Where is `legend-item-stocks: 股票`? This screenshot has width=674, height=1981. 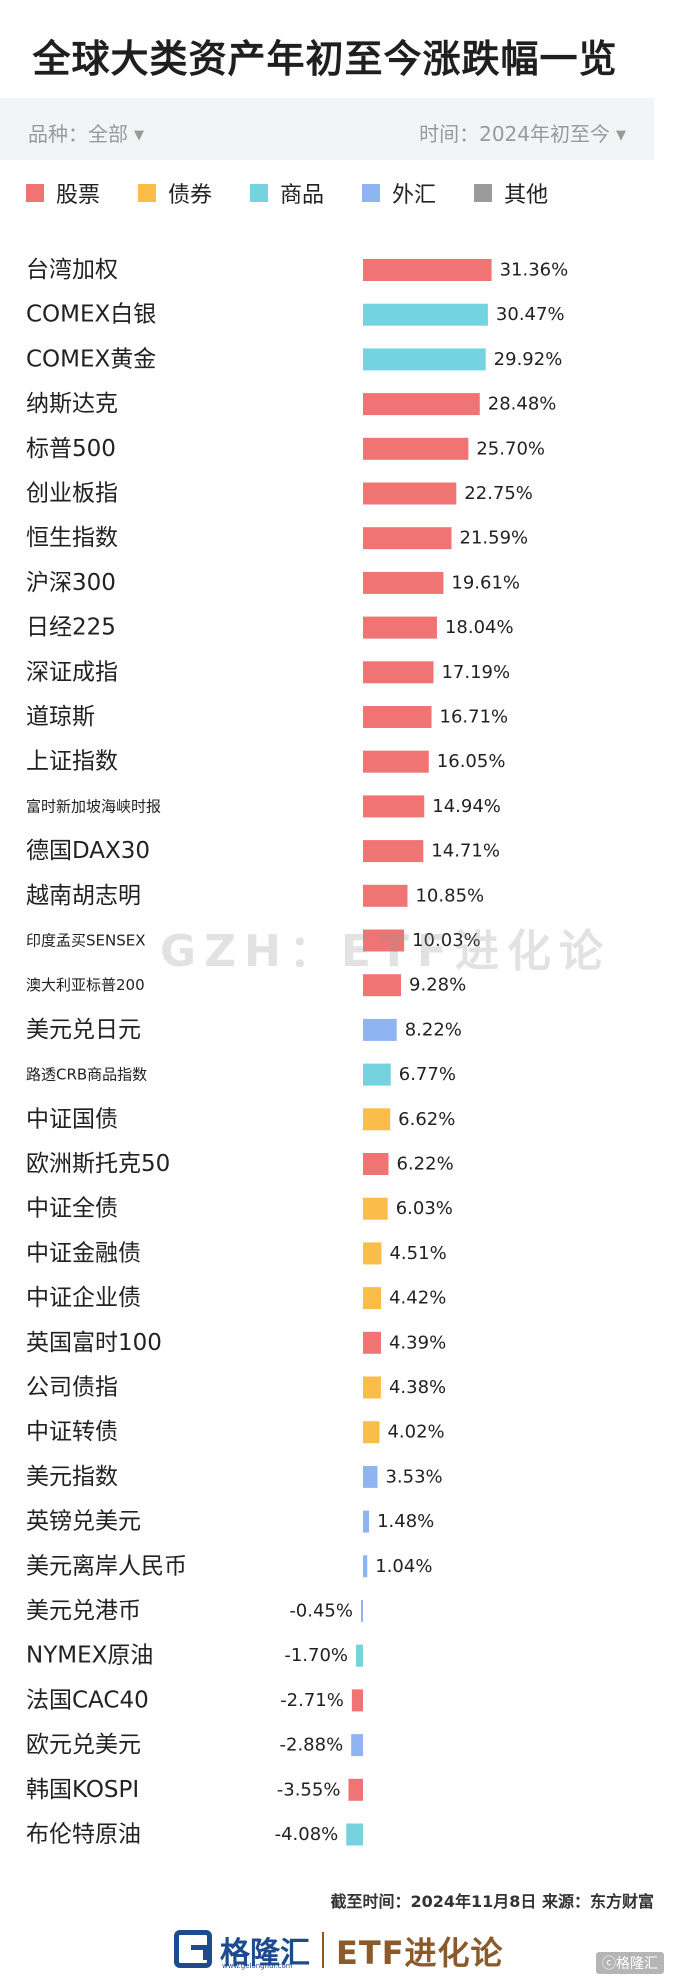
legend-item-stocks: 股票 is located at coordinates (63, 193).